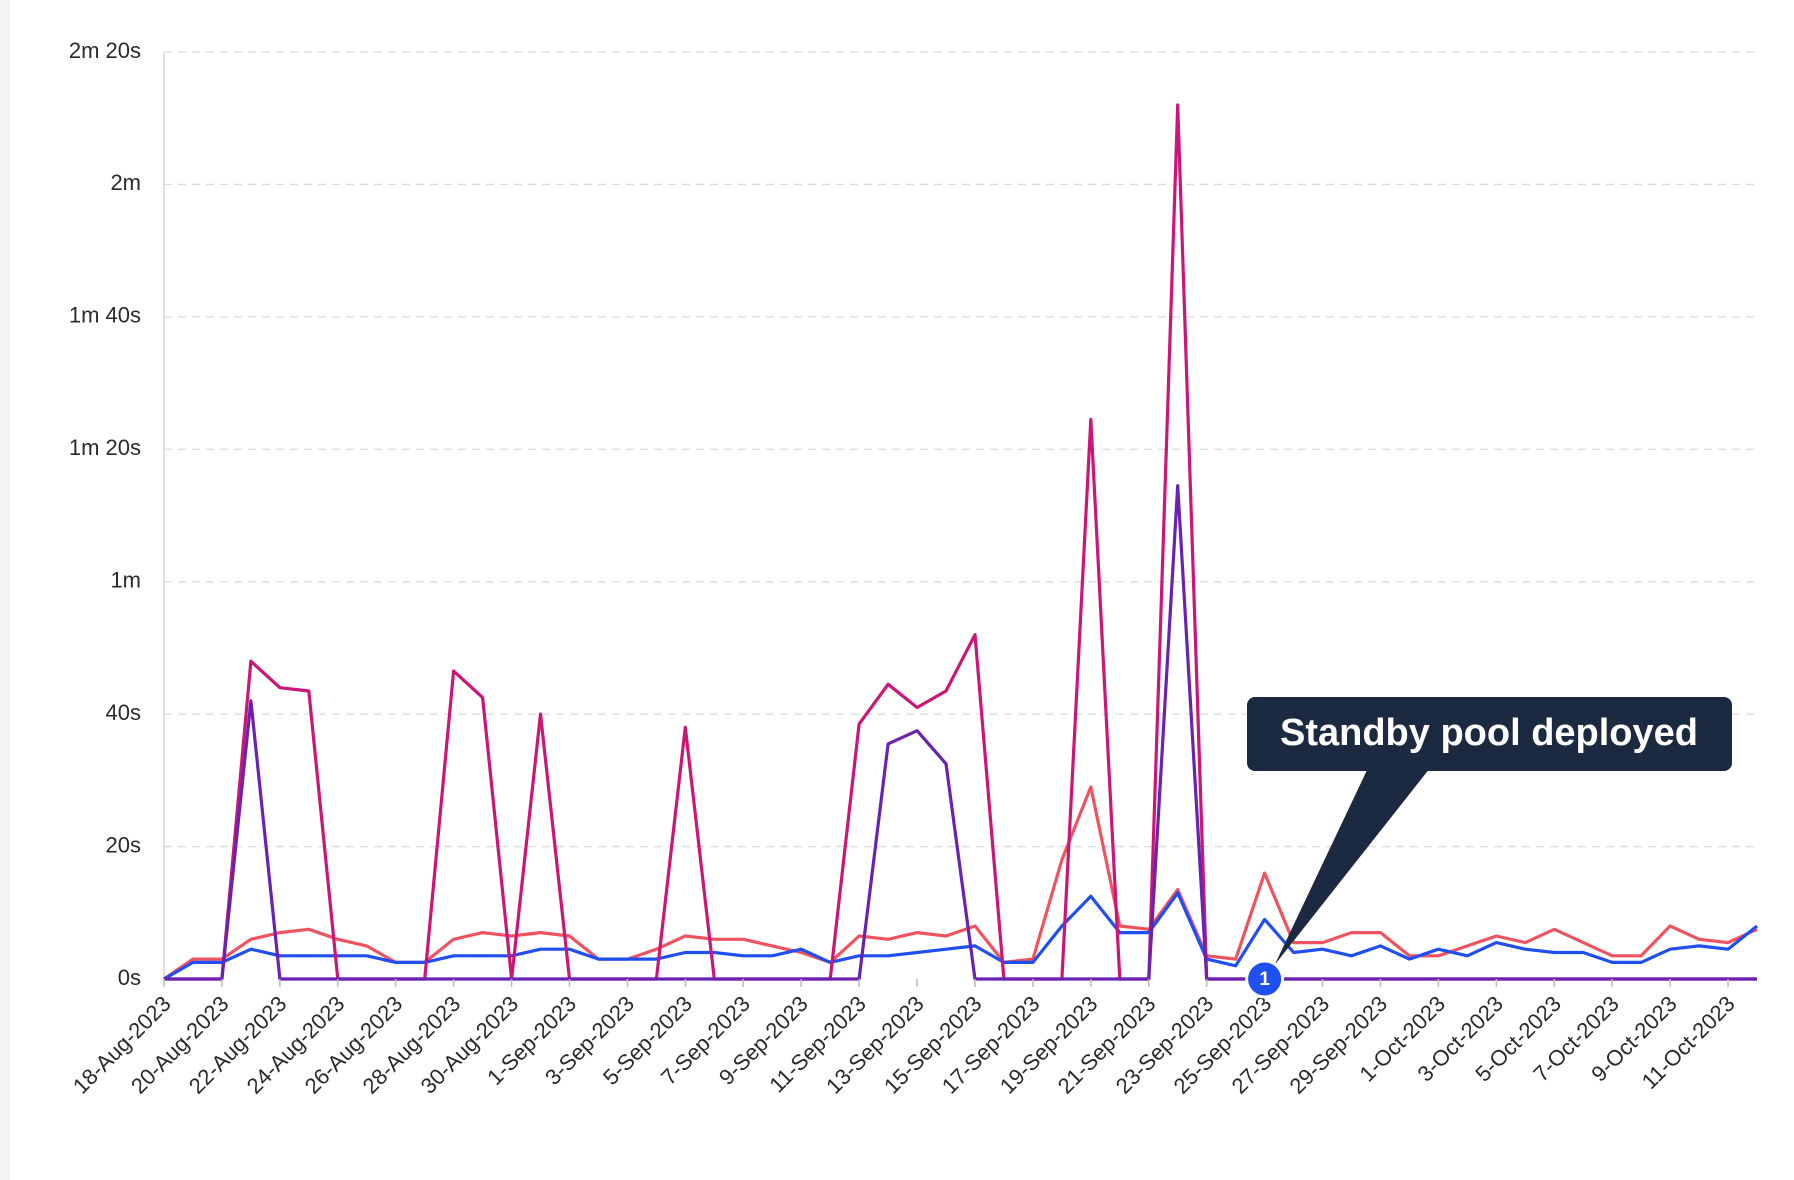  Describe the element at coordinates (105, 447) in the screenshot. I see `y-tick-label: 1m 20s` at that location.